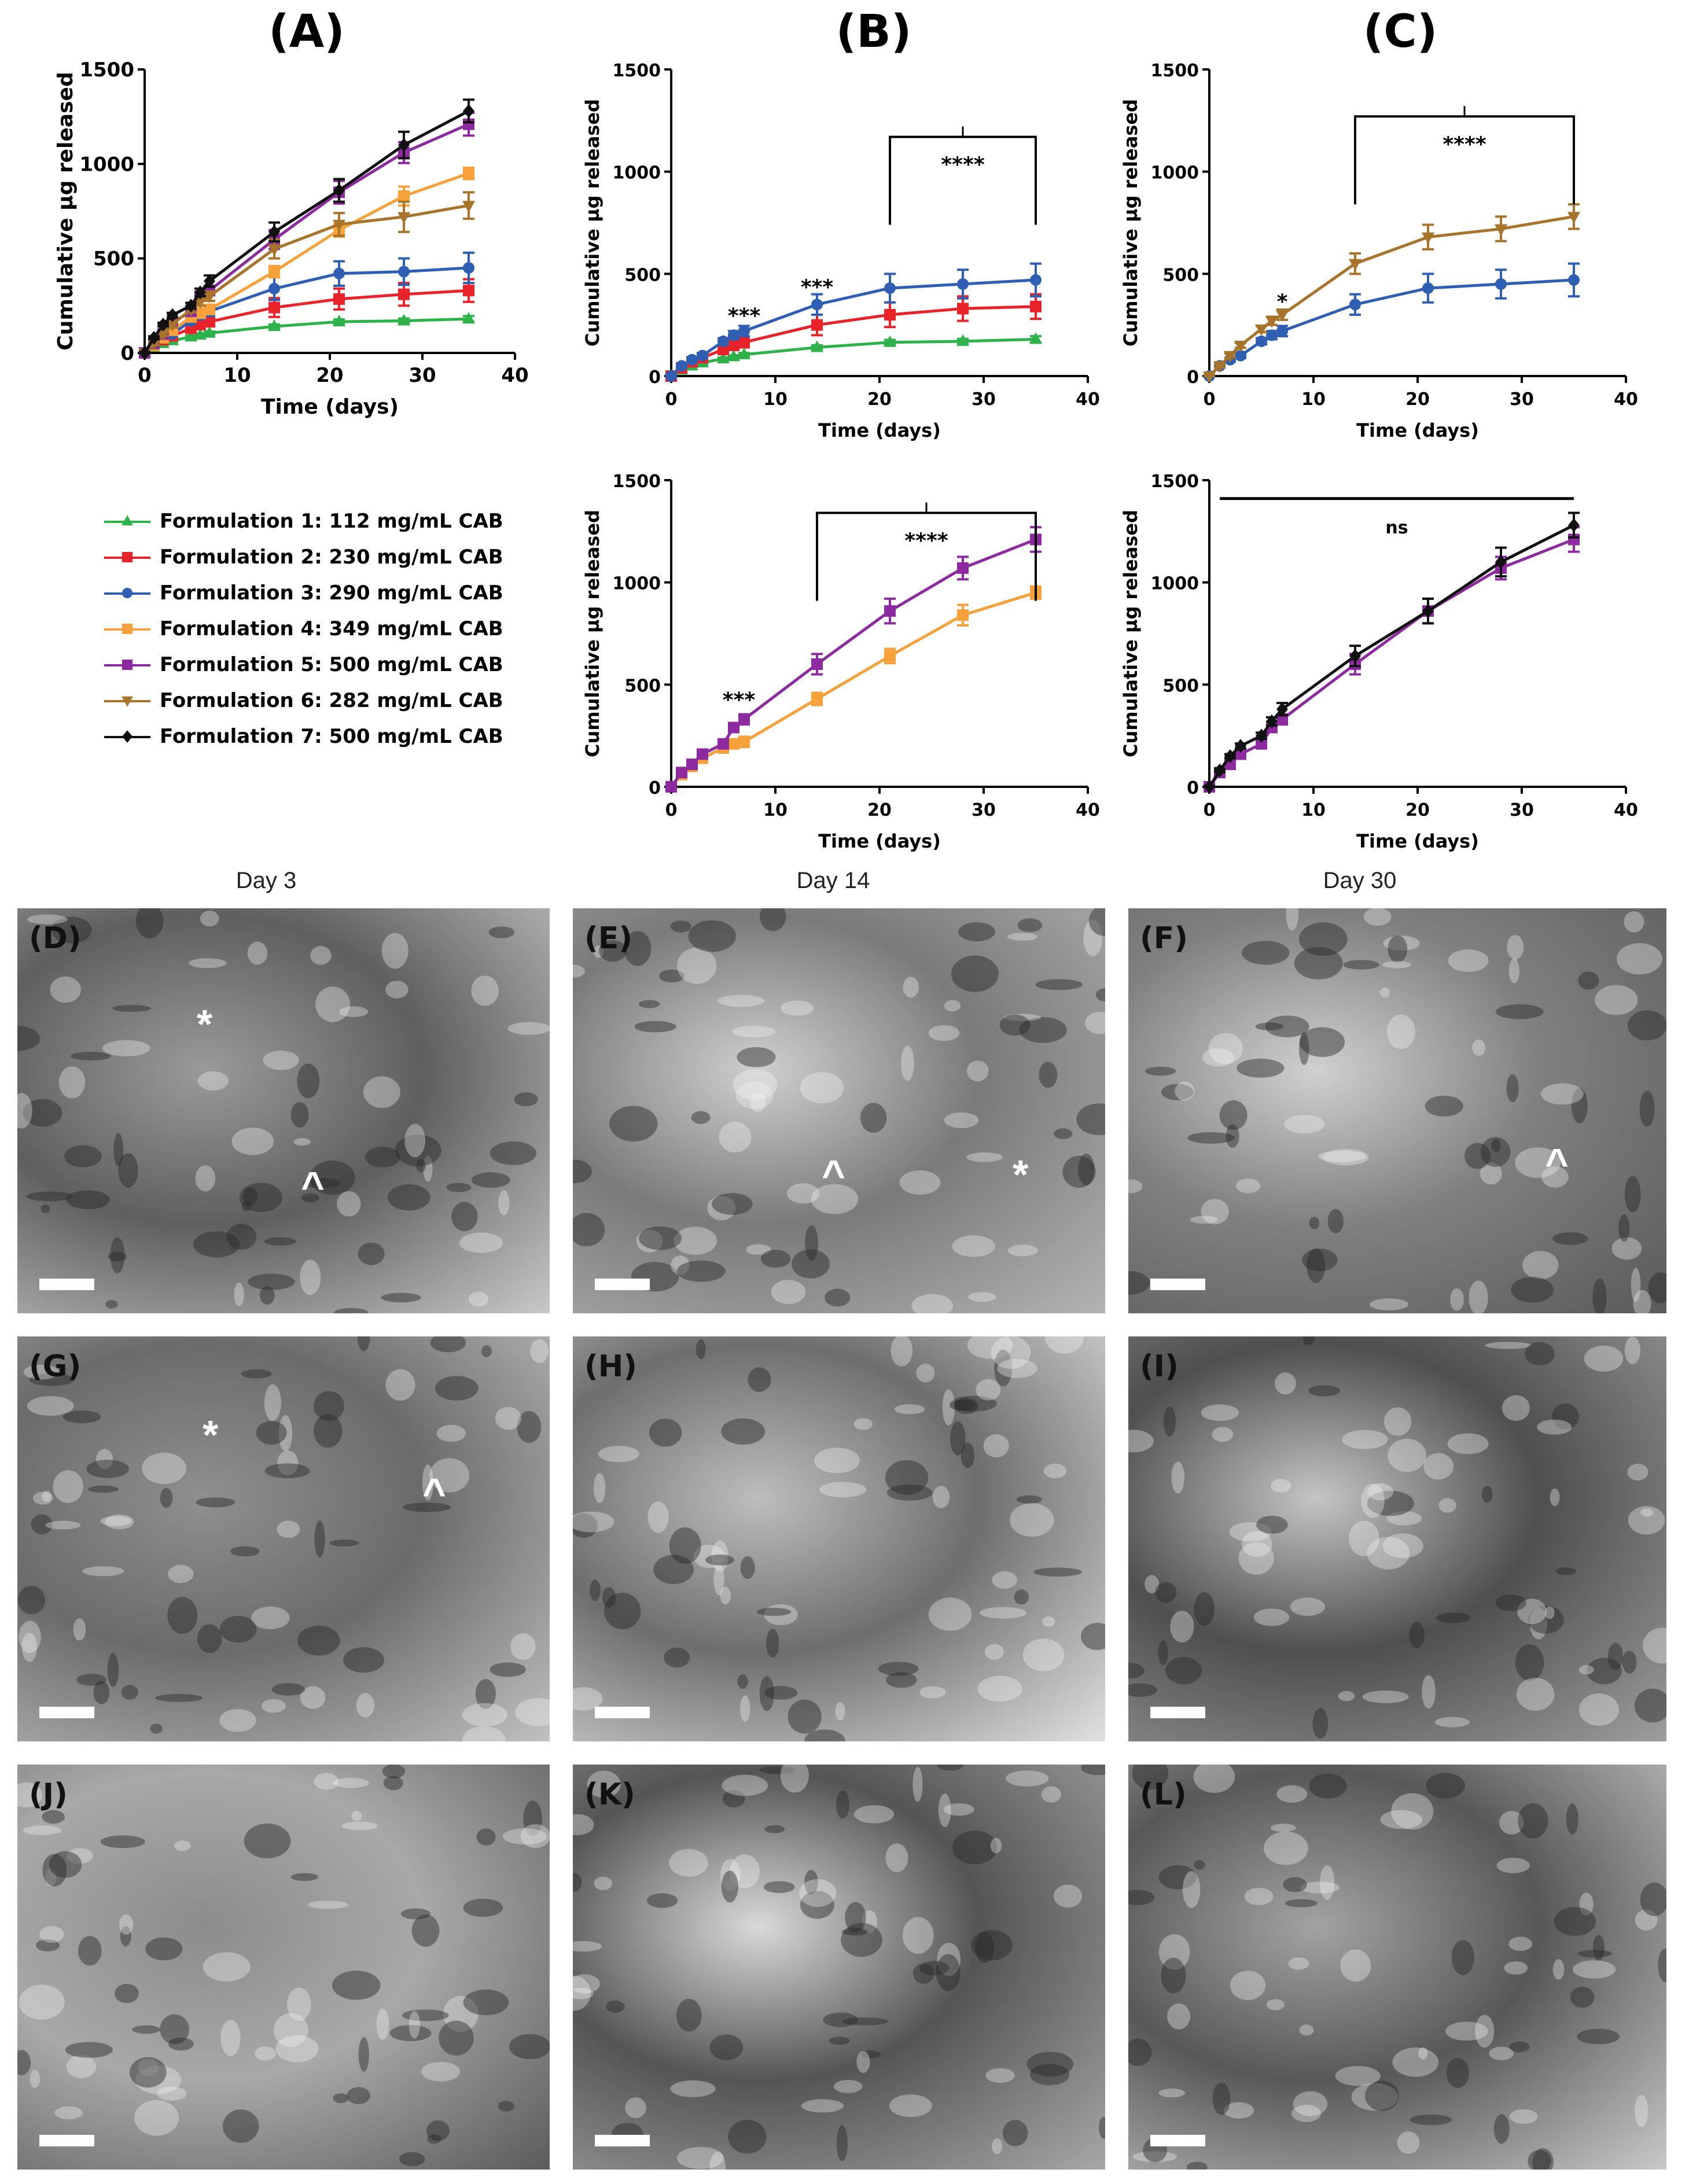 The image size is (1689, 2184). What do you see at coordinates (1164, 939) in the screenshot?
I see `sem-panel-tag: (F)` at bounding box center [1164, 939].